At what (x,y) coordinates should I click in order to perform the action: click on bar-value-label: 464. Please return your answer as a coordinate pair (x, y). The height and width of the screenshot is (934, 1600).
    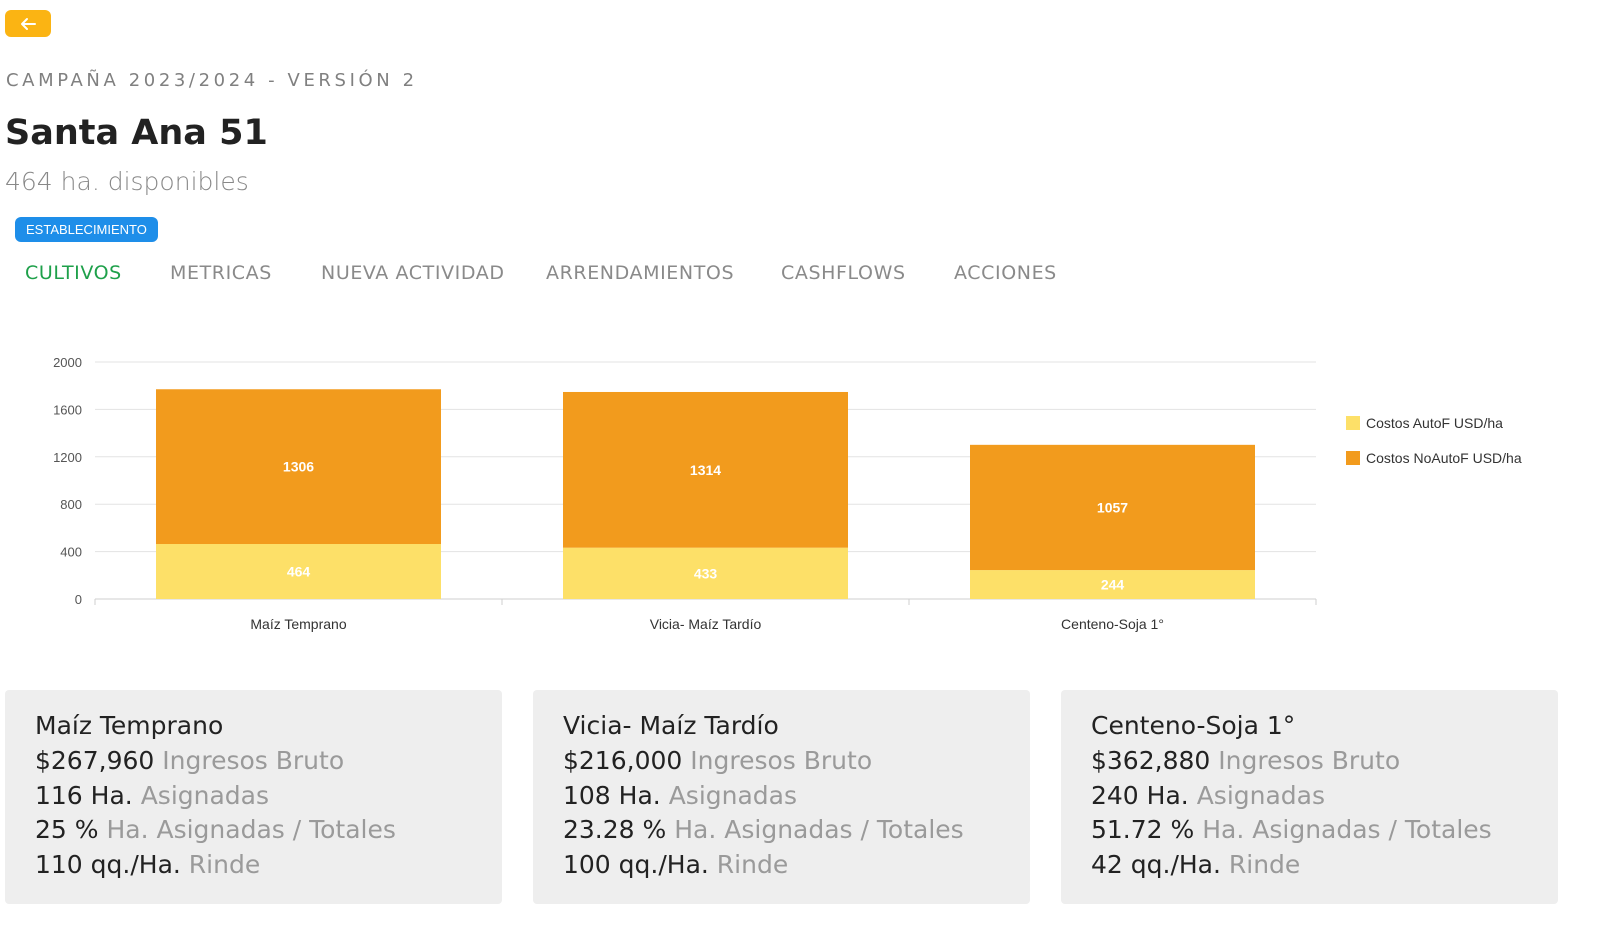
    Looking at the image, I should click on (299, 572).